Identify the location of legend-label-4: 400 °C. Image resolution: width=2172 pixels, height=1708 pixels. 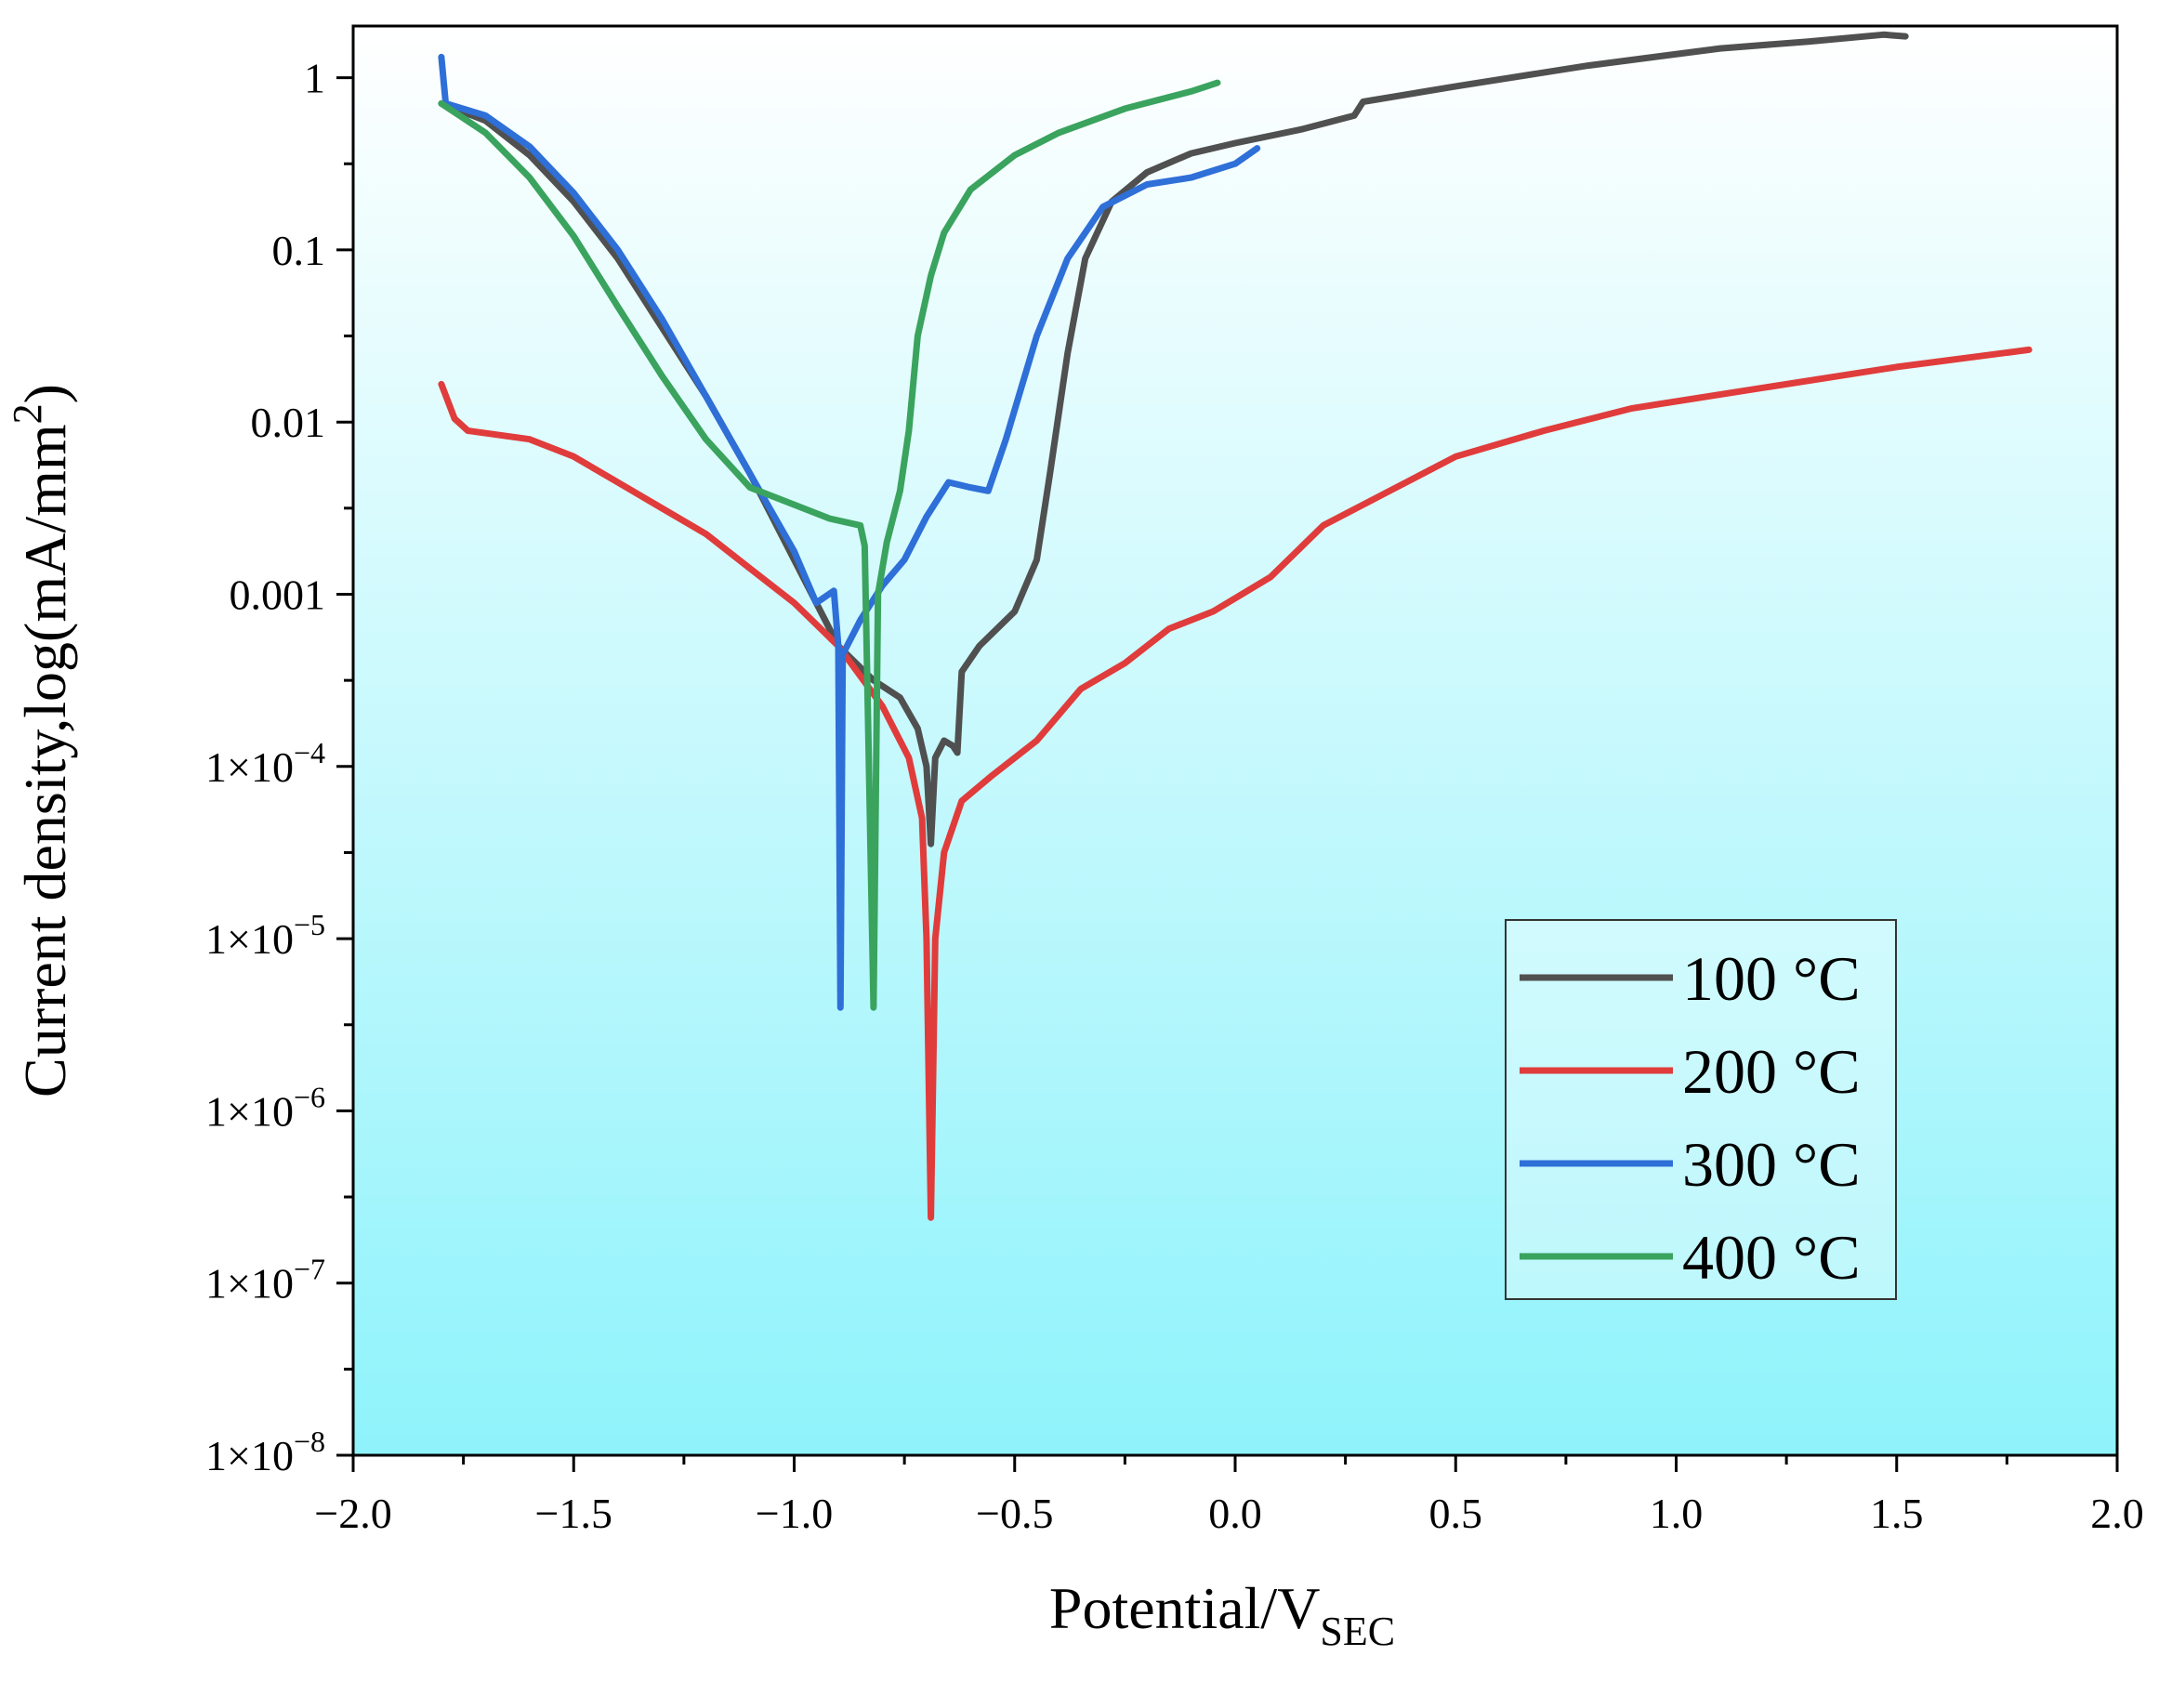
(1771, 1257).